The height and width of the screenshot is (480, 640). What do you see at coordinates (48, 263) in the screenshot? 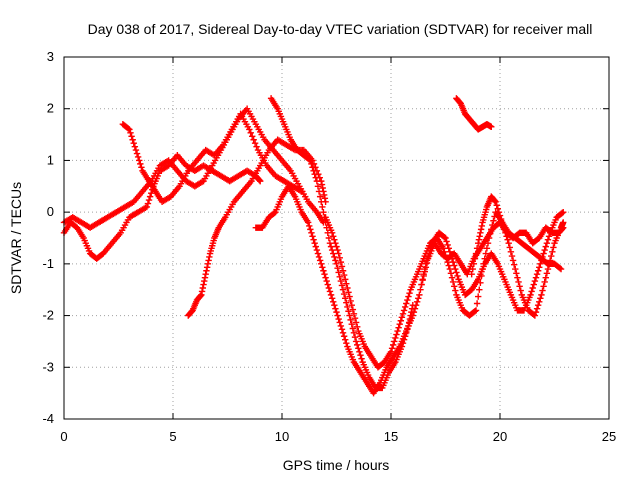
I see `y-tick-label: -1` at bounding box center [48, 263].